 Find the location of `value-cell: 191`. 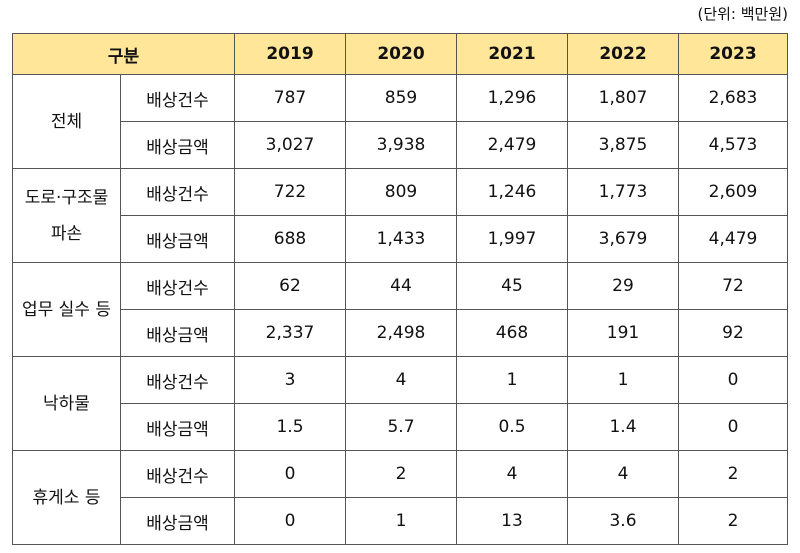

value-cell: 191 is located at coordinates (623, 333).